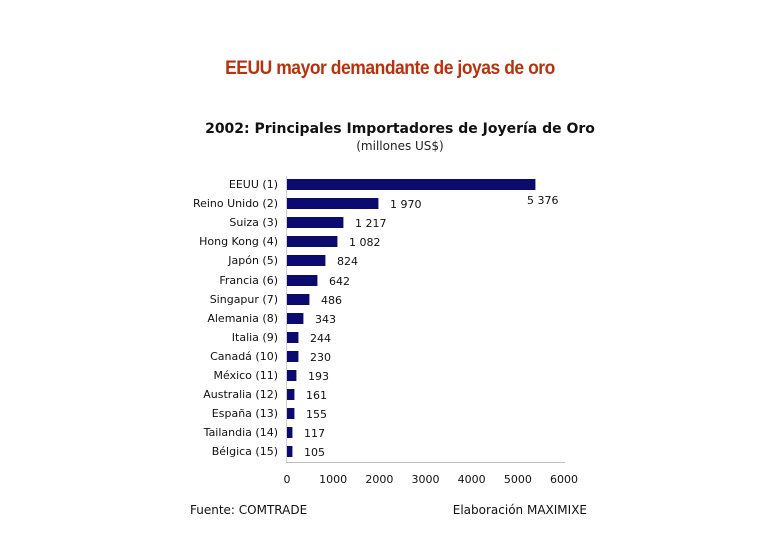  What do you see at coordinates (244, 451) in the screenshot?
I see `category-label: Bélgica (15)` at bounding box center [244, 451].